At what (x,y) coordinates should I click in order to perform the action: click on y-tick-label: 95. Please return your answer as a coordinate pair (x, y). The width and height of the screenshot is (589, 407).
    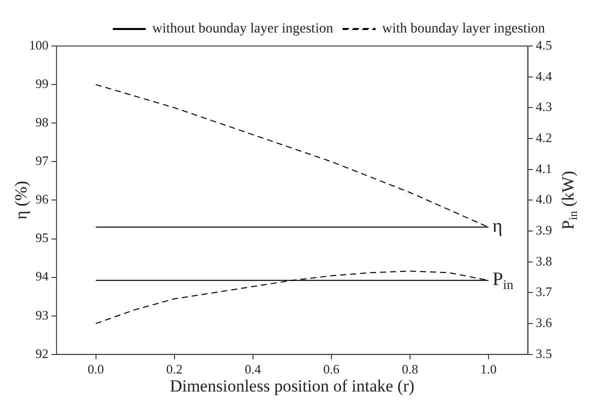
    Looking at the image, I should click on (42, 238).